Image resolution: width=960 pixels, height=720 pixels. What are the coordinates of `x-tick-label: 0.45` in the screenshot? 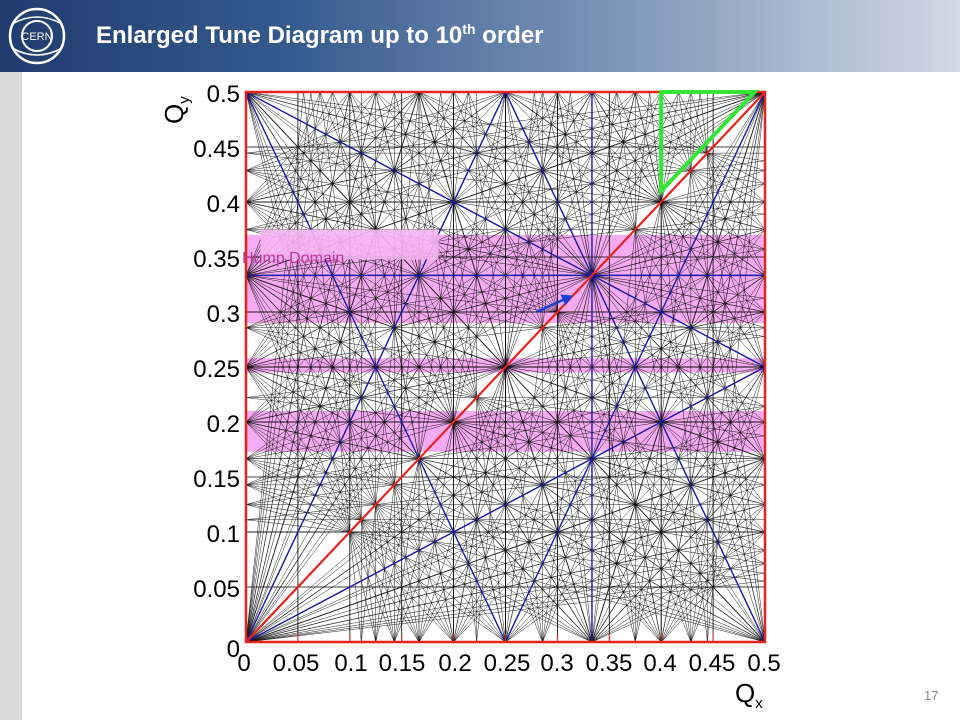 It's located at (712, 663).